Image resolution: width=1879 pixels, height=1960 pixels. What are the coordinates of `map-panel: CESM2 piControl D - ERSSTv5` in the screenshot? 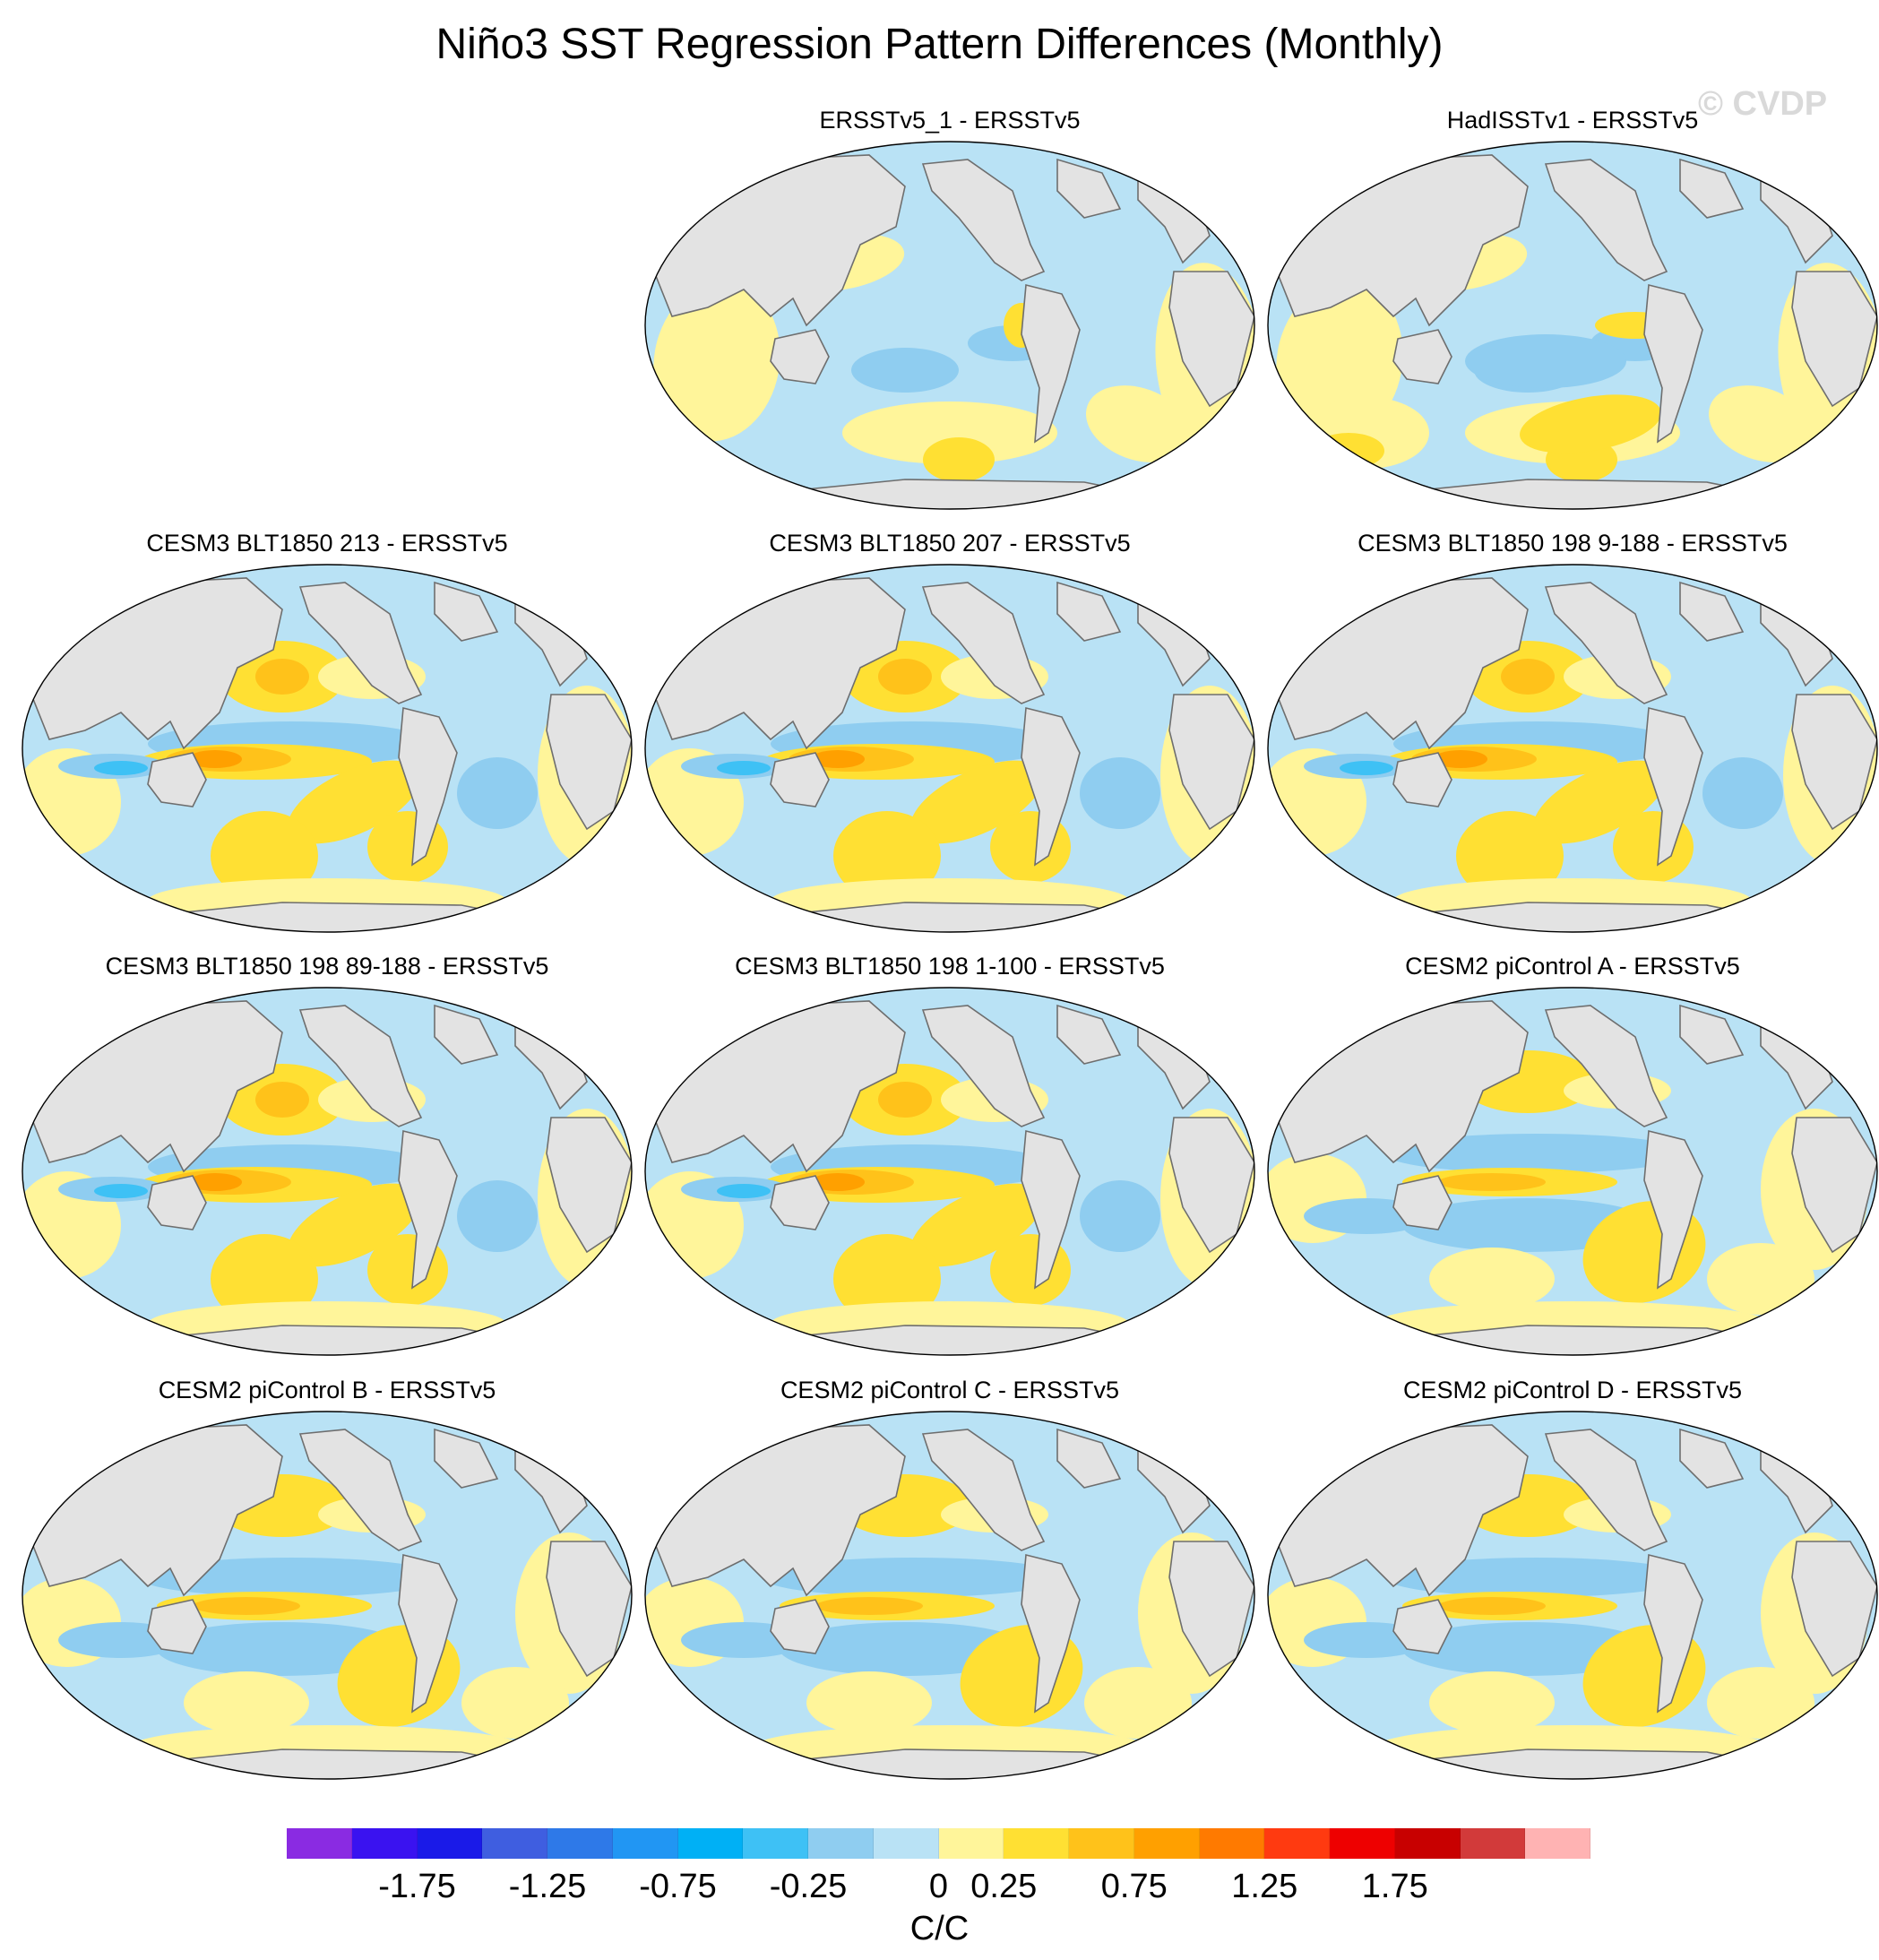 It's located at (1569, 1586).